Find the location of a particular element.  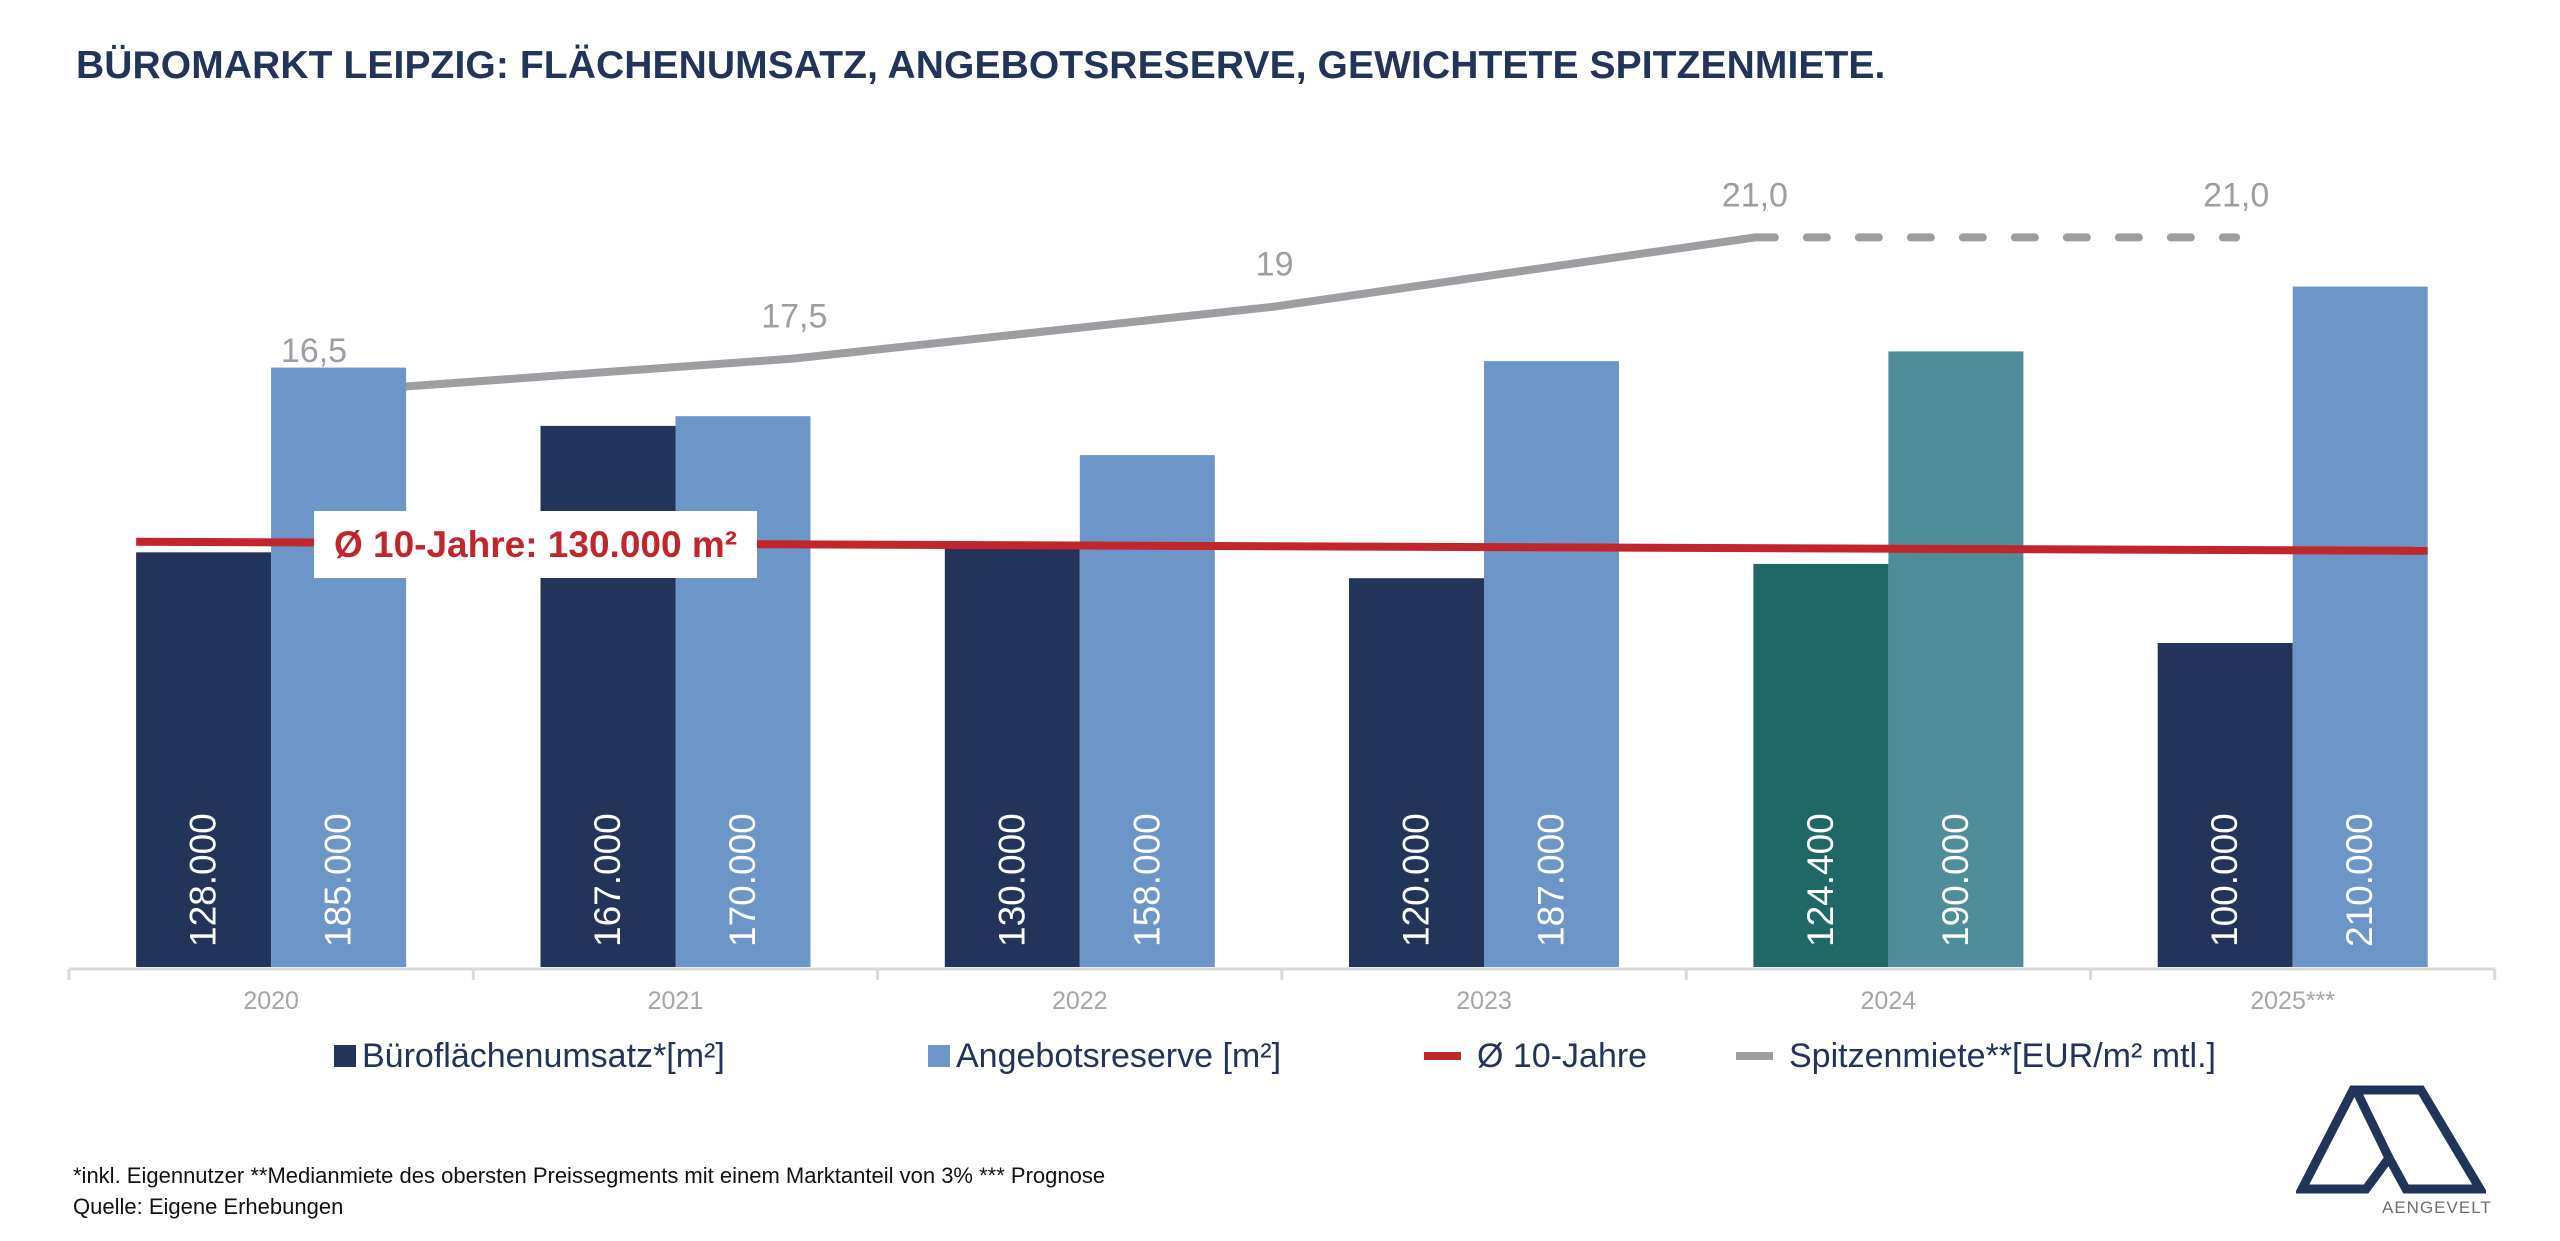

legend-item-umsatz: Büroflächenumsatz*[m²] is located at coordinates (529, 1056).